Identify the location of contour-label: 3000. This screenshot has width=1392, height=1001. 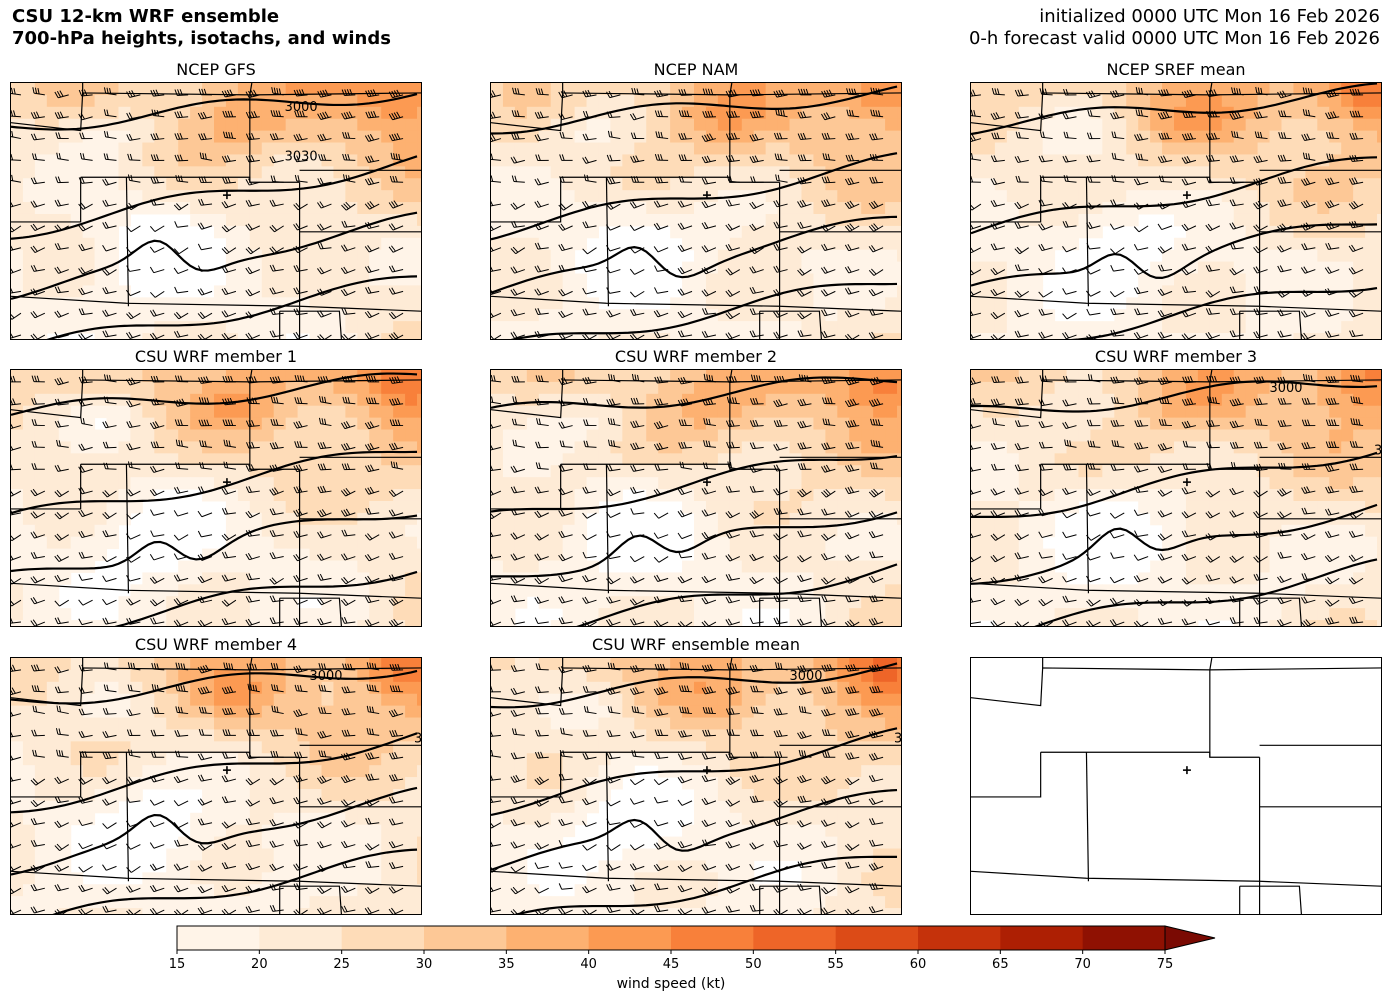
(301, 107).